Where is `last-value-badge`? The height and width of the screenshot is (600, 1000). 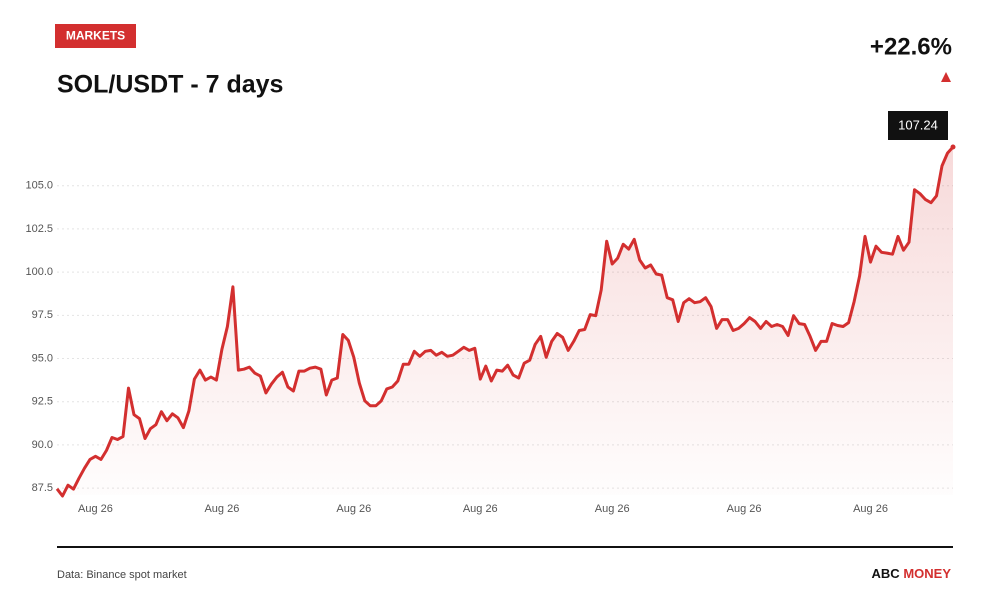
last-value-badge is located at coordinates (918, 125).